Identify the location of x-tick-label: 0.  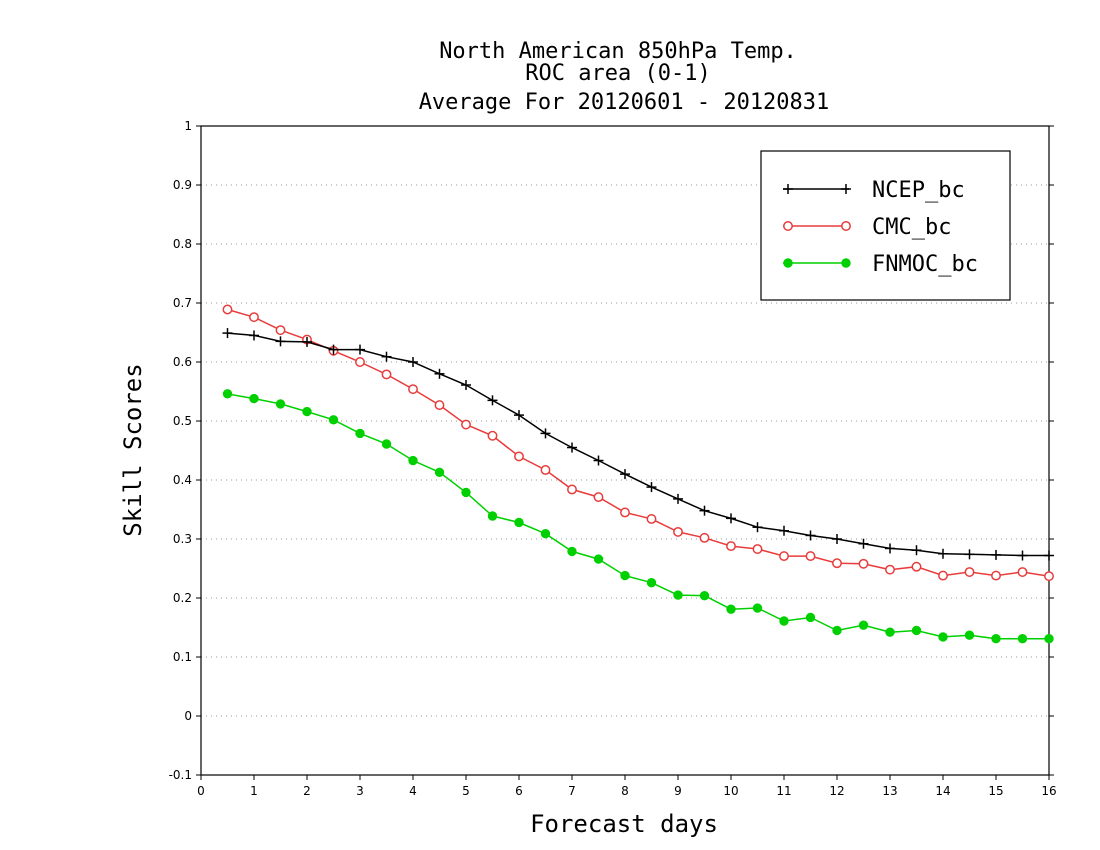
(201, 791).